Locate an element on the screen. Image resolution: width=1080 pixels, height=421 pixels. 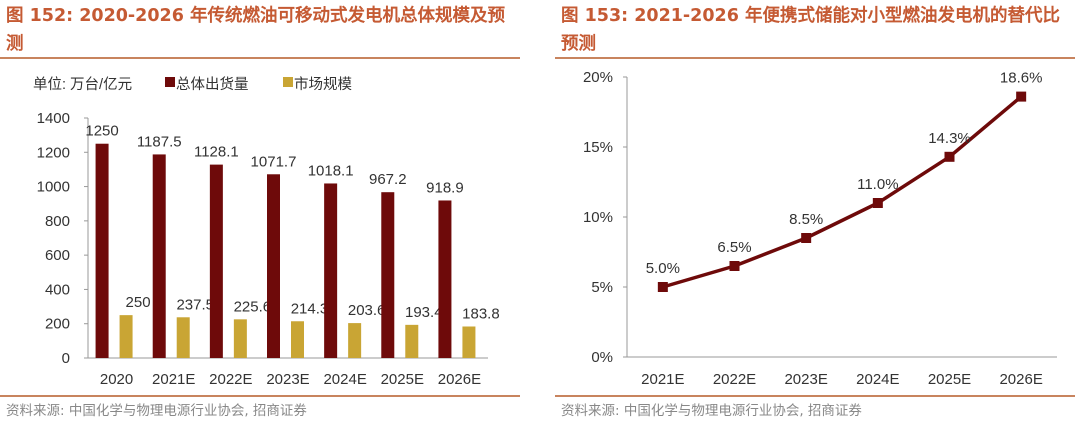
y-tick-label: 1400 is located at coordinates (53, 118).